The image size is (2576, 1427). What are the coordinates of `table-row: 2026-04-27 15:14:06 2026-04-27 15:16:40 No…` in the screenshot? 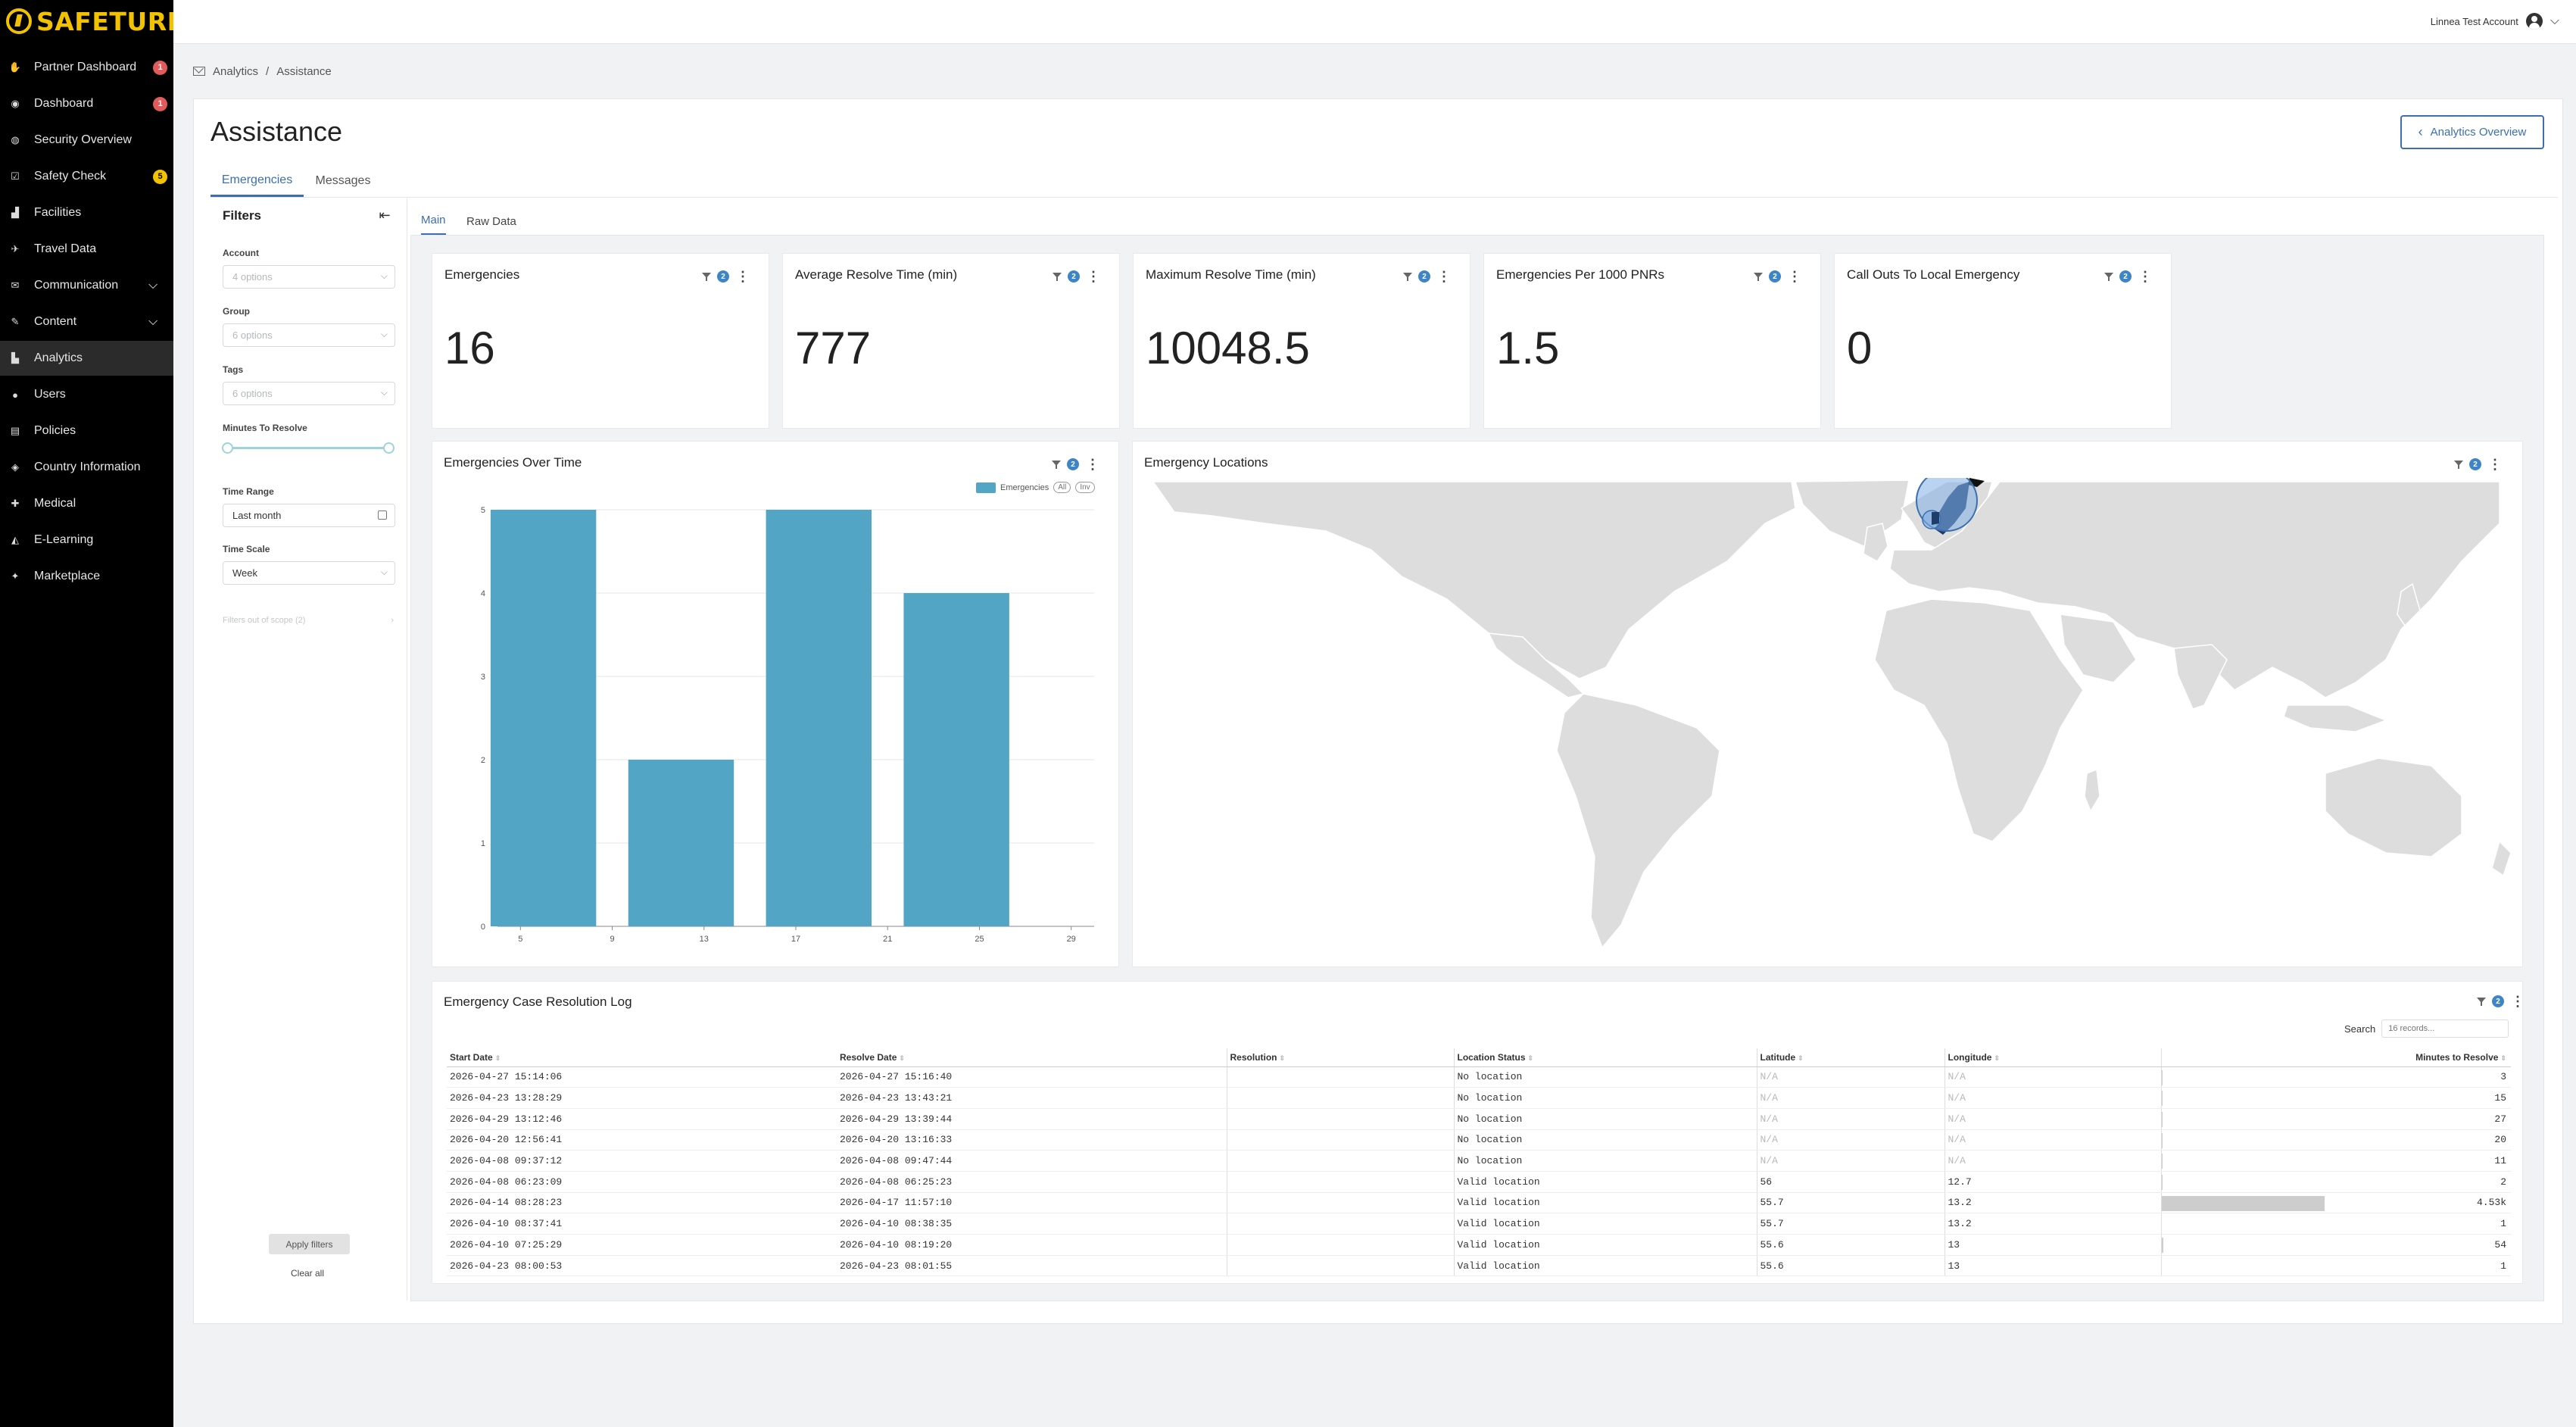 It's located at (1479, 1077).